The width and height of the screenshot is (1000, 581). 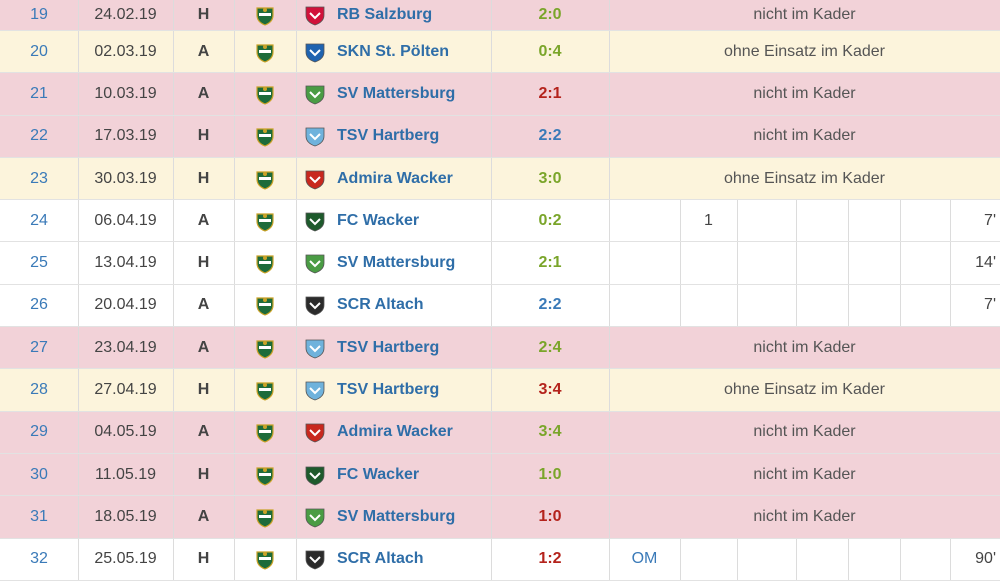 I want to click on opponent-name: TSV Hartberg, so click(x=388, y=347).